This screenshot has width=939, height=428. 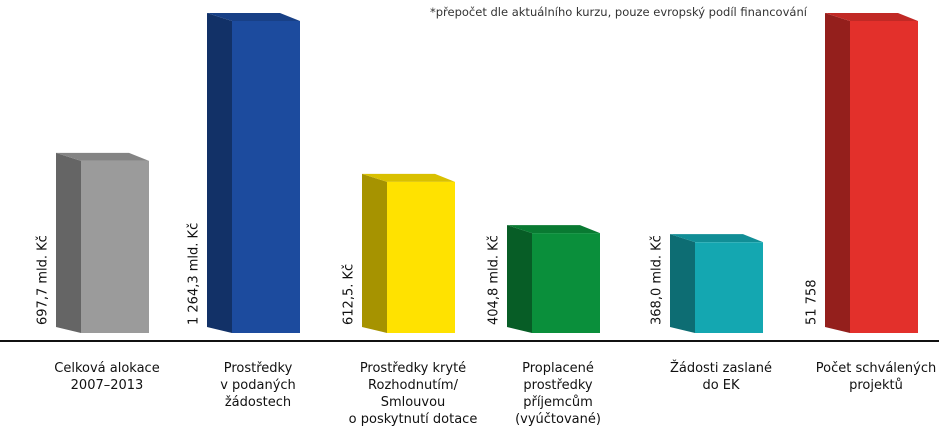 I want to click on x-tick-label: prostředky, so click(x=558, y=385).